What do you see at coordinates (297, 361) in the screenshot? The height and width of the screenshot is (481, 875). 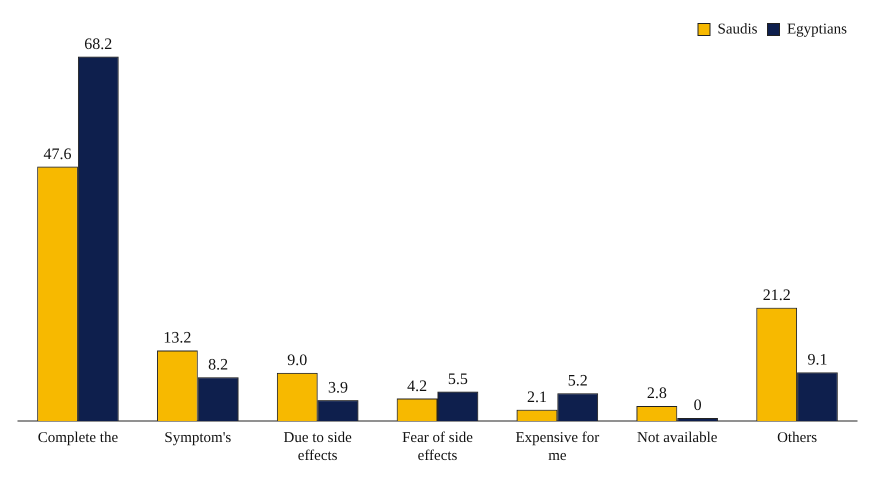 I see `data-label: 9.0` at bounding box center [297, 361].